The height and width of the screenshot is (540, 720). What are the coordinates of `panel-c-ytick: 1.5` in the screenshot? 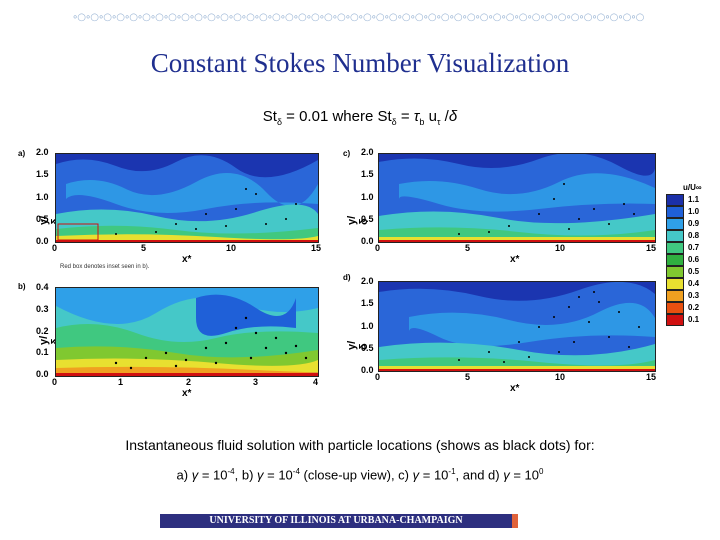 It's located at (367, 174).